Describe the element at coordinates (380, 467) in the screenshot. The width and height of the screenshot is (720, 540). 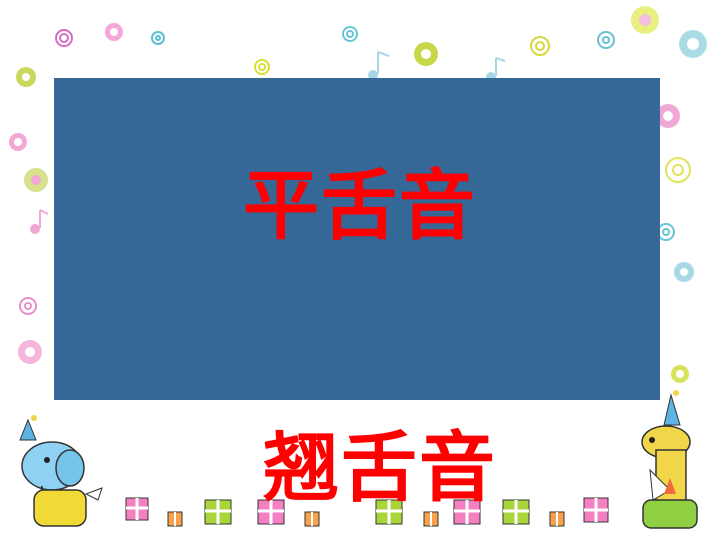
I see `bottom-title: 翘舌音` at that location.